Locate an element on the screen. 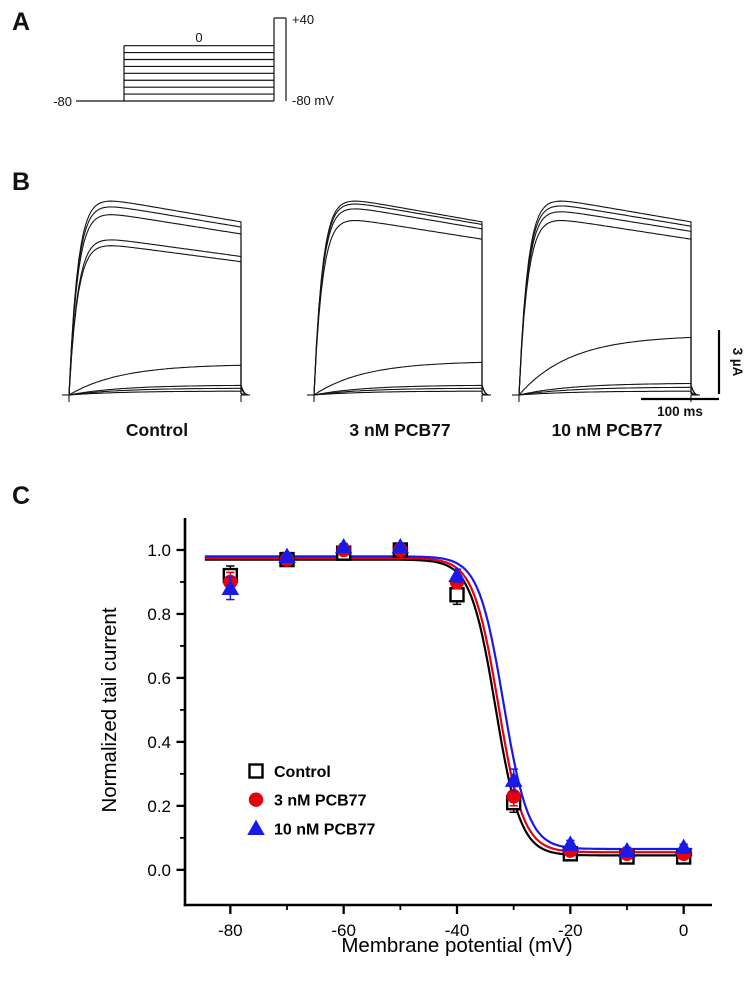 The height and width of the screenshot is (984, 749). x-axis-title: Membrane potential (mV) is located at coordinates (457, 945).